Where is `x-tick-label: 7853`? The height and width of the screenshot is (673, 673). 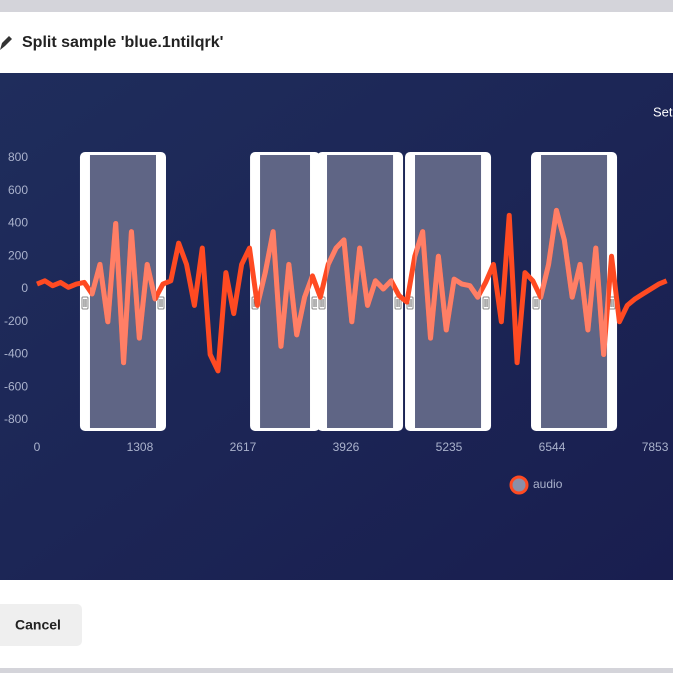 x-tick-label: 7853 is located at coordinates (655, 447).